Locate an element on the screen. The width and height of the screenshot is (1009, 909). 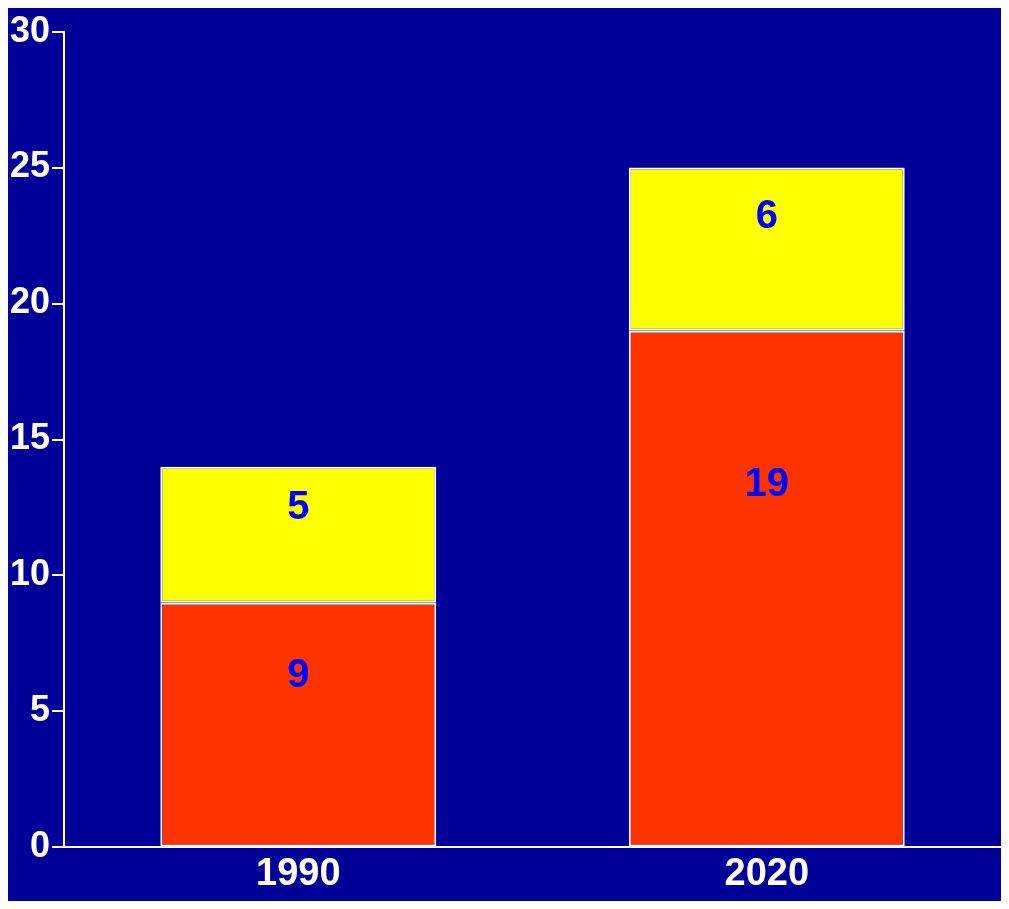
y-tick-label: 0 is located at coordinates (40, 845).